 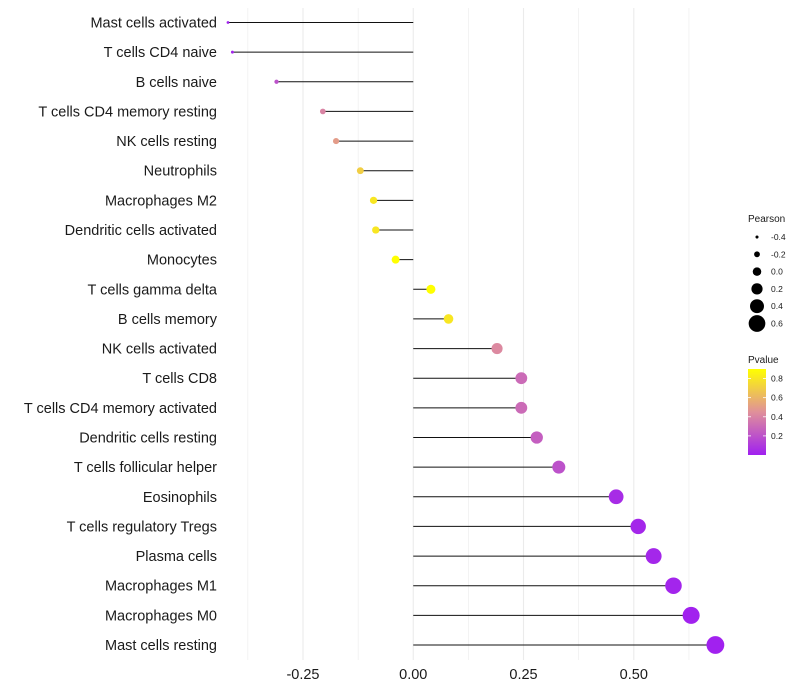 What do you see at coordinates (161, 646) in the screenshot?
I see `y-tick-label: Mast cells resting` at bounding box center [161, 646].